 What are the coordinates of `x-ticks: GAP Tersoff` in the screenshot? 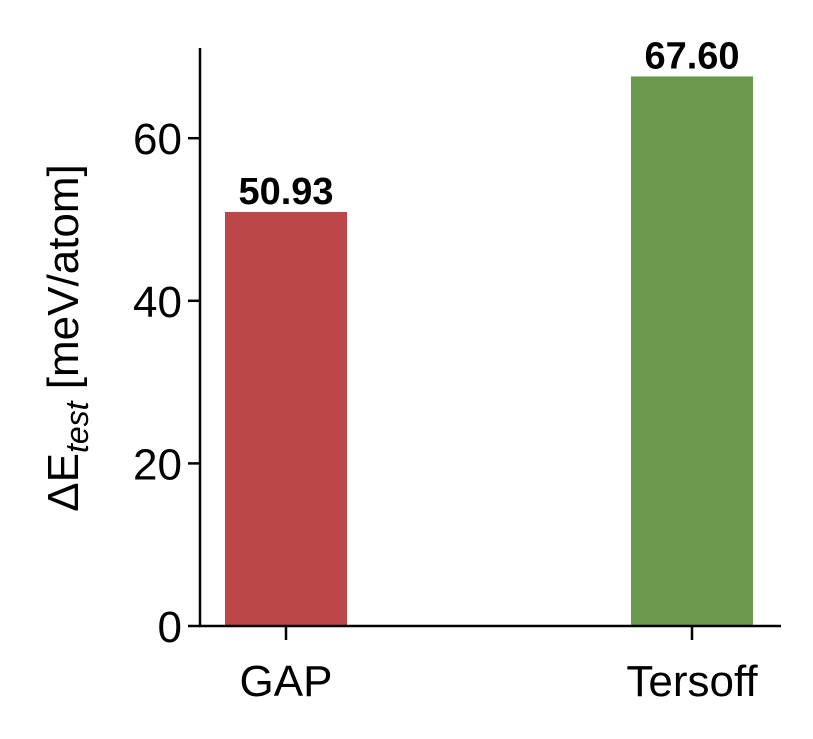 It's located at (499, 666).